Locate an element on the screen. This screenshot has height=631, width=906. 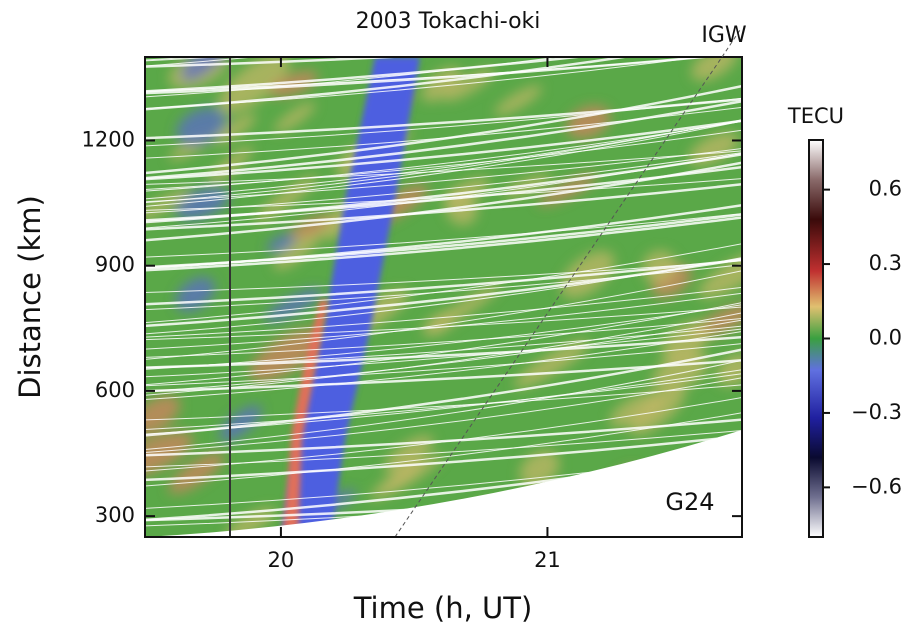
y-tick-label: 600 is located at coordinates (115, 390).